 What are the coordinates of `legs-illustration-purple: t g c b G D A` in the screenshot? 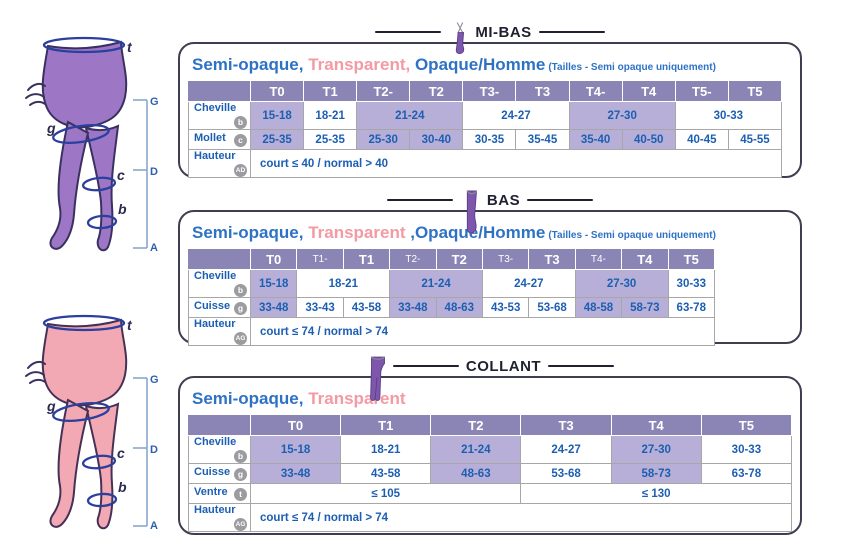 It's located at (89, 145).